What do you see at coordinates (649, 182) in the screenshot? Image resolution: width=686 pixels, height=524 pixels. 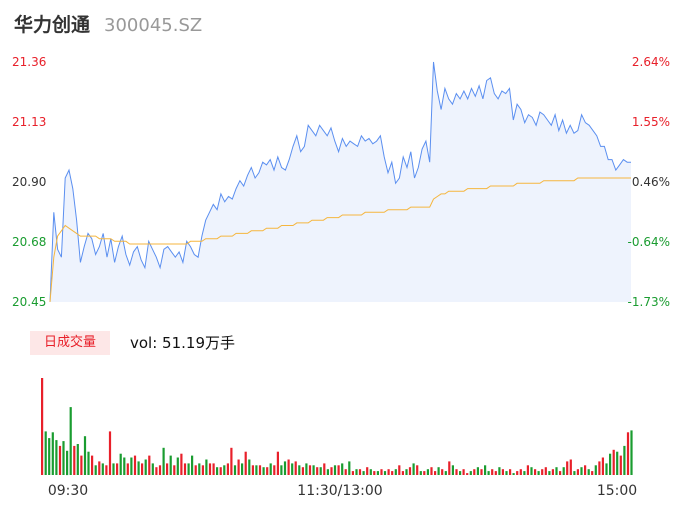 I see `percent-axis-labels: 2.64% 1.55% 0.46% -0.64% -1.73%` at bounding box center [649, 182].